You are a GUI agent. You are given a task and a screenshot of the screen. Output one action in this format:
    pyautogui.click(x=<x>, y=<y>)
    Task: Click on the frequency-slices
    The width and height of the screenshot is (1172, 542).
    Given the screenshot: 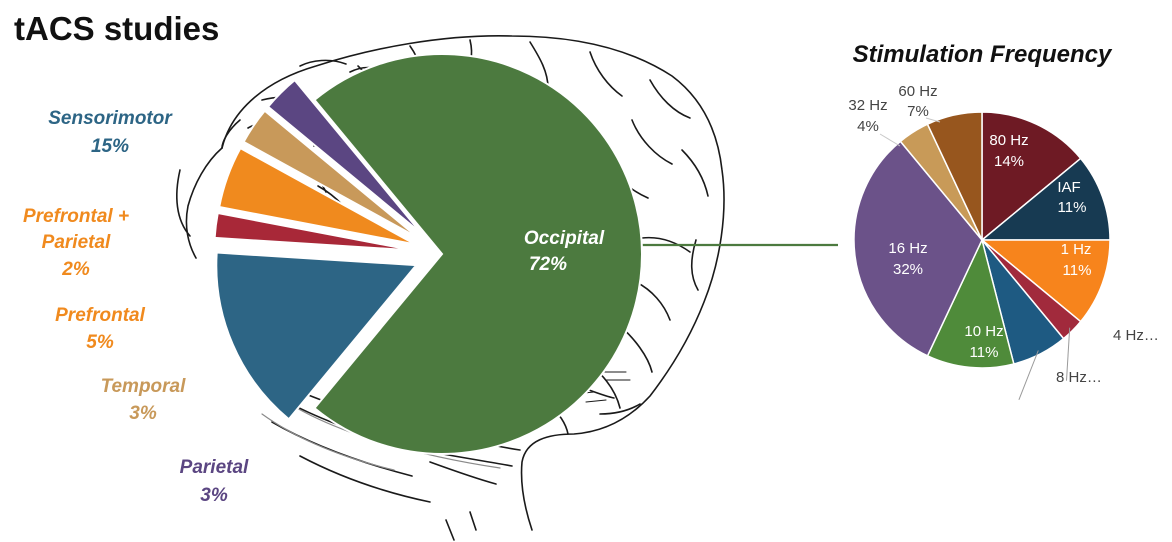 What is the action you would take?
    pyautogui.click(x=982, y=240)
    